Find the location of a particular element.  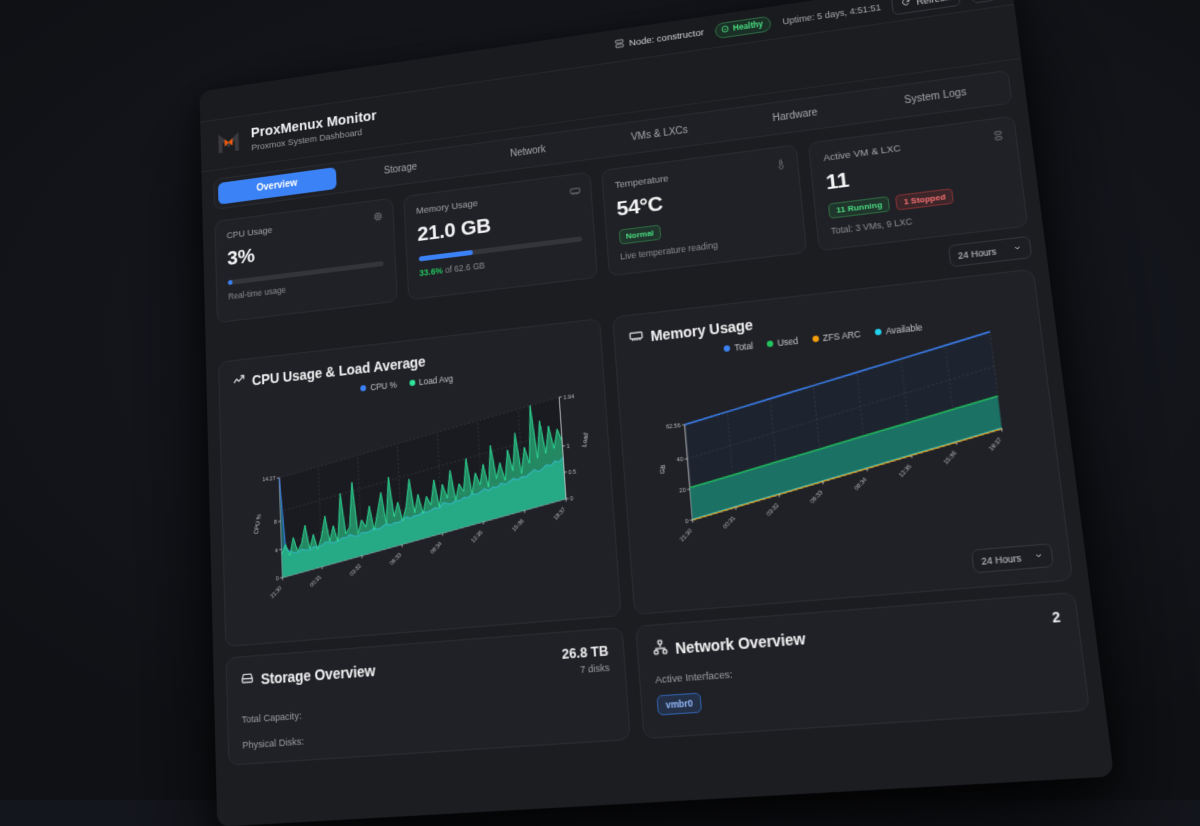

status-badge: Healthy is located at coordinates (743, 27).